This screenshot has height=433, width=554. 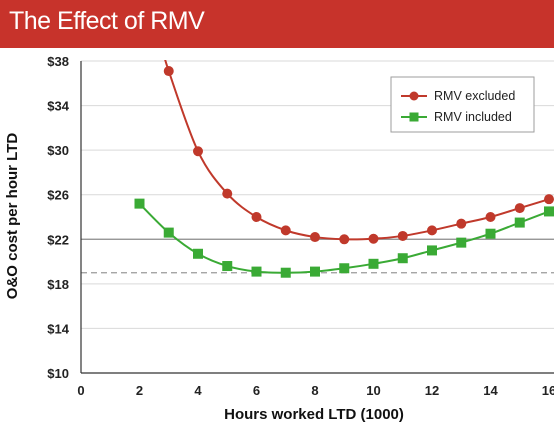 What do you see at coordinates (548, 390) in the screenshot?
I see `x-tick-label: 16` at bounding box center [548, 390].